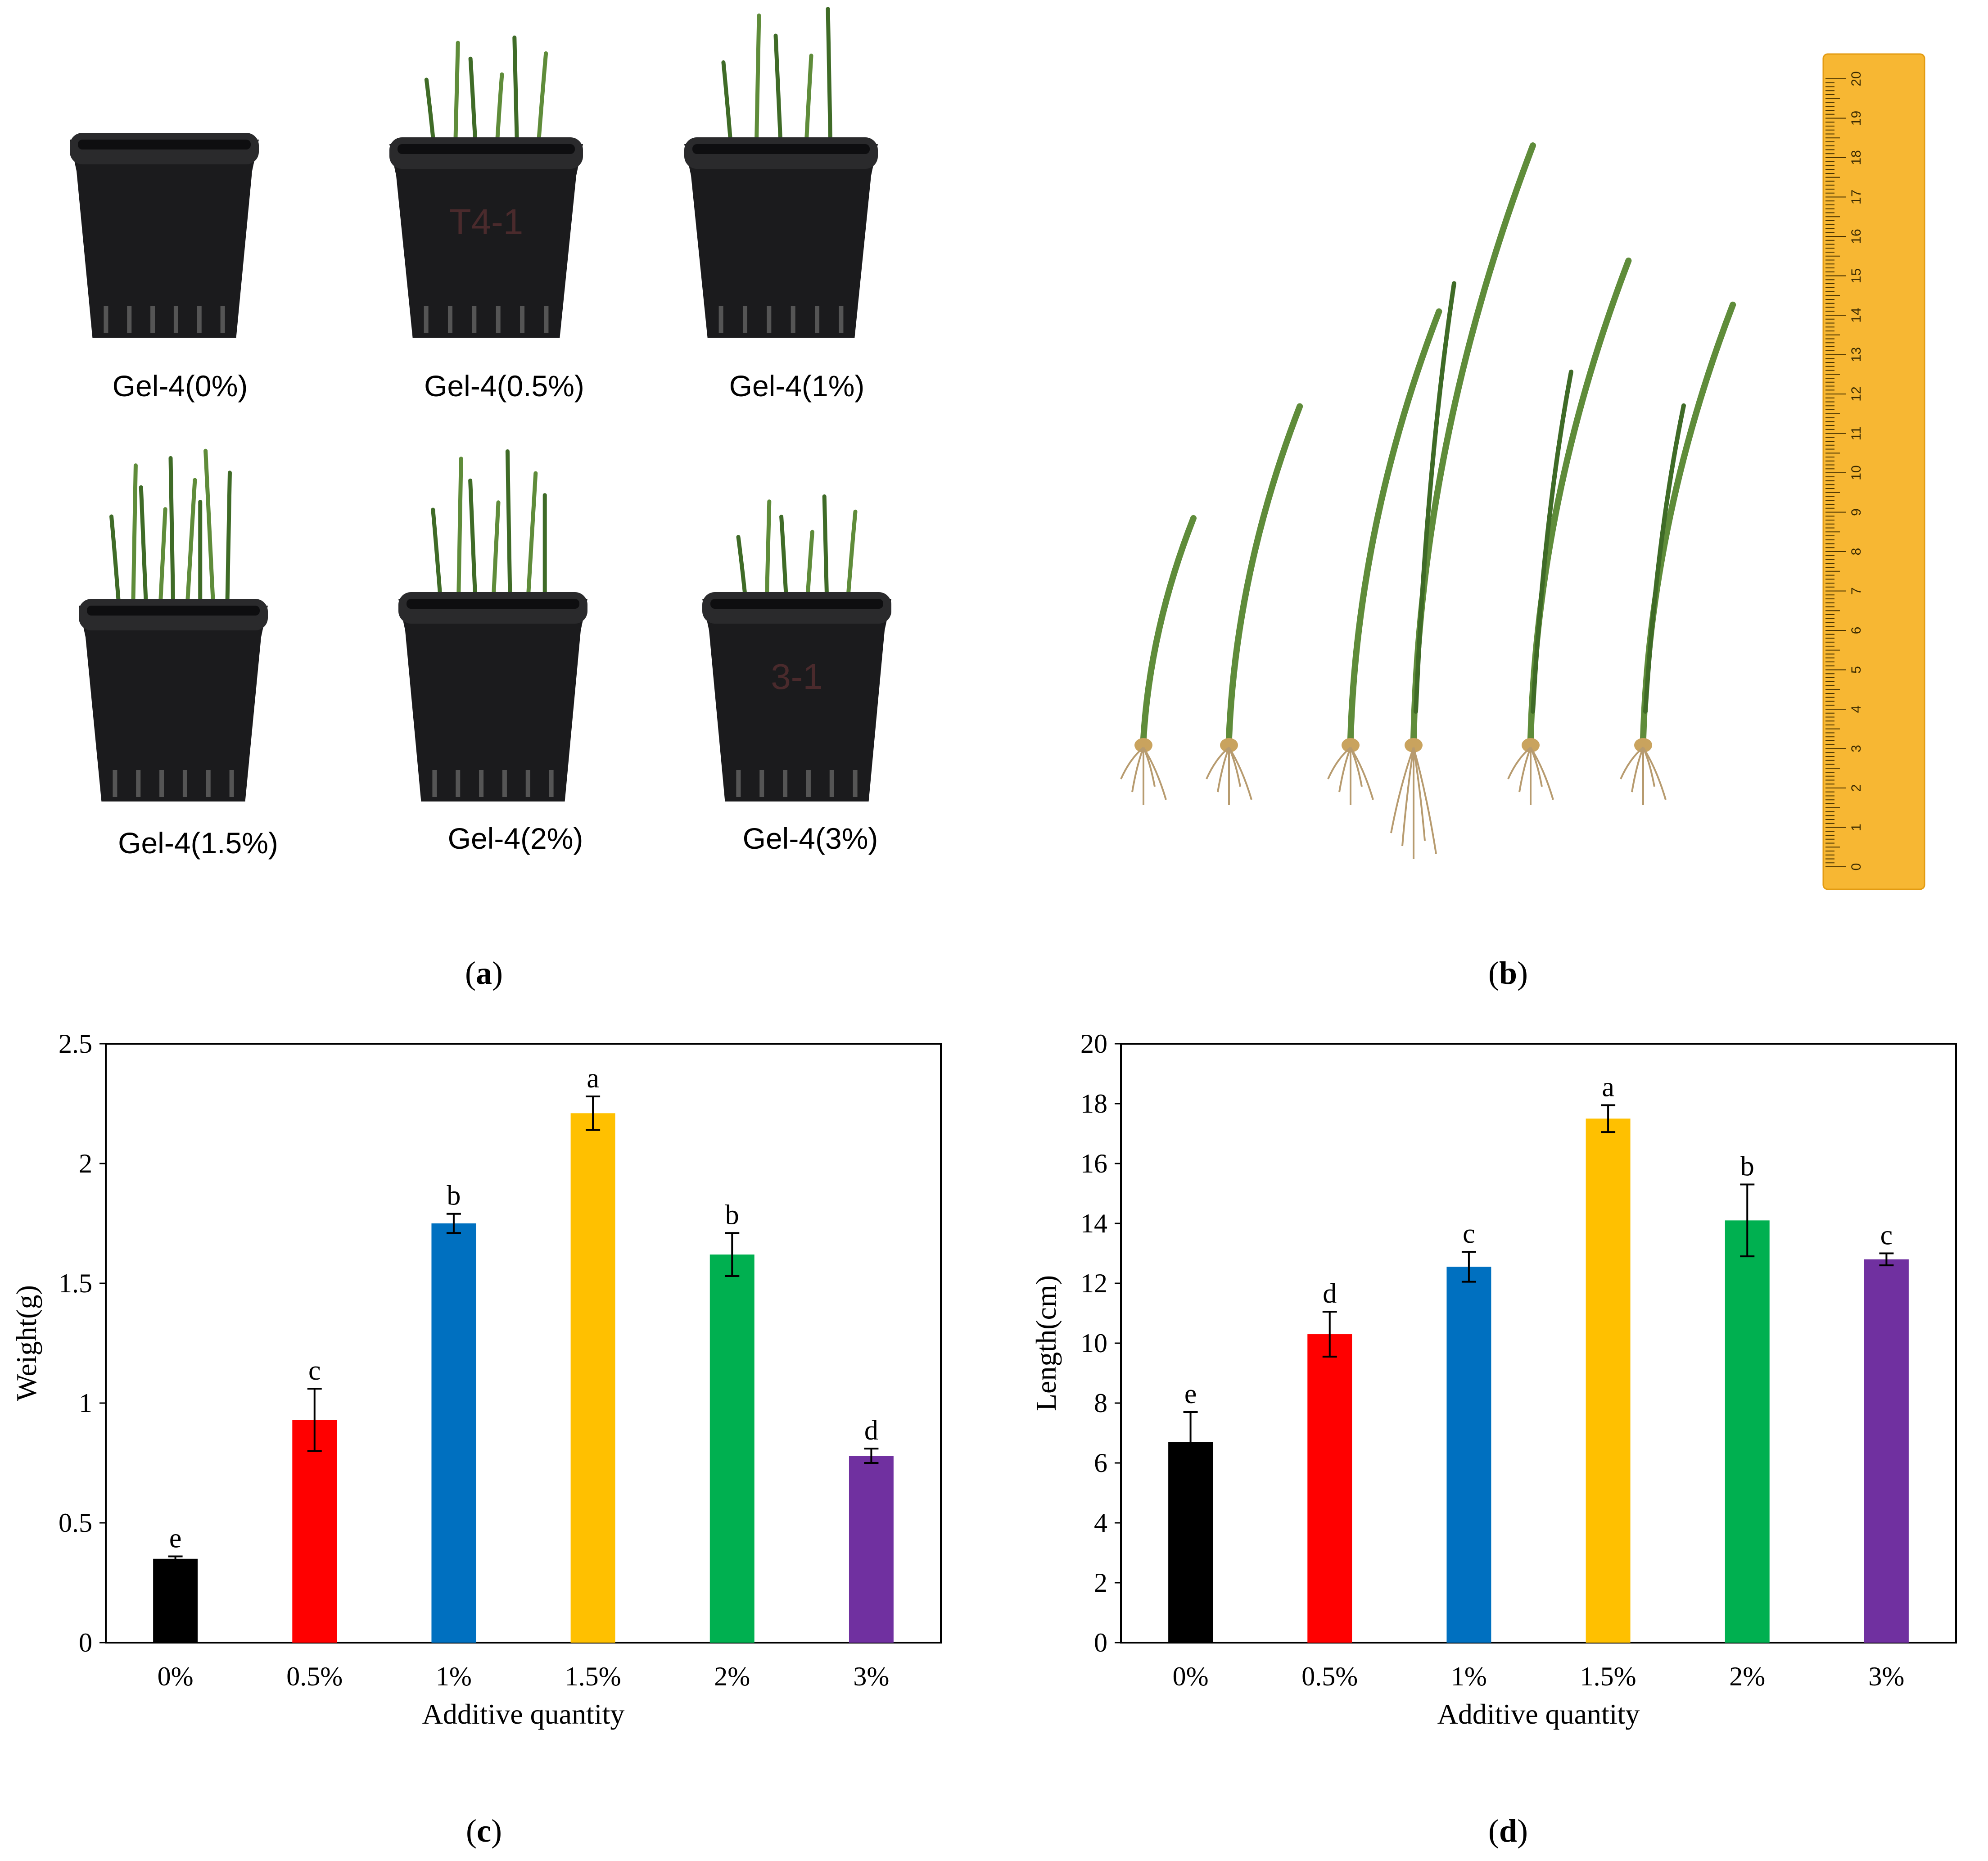 Image resolution: width=1988 pixels, height=1861 pixels. What do you see at coordinates (871, 1676) in the screenshot?
I see `x-tick-label: 3%` at bounding box center [871, 1676].